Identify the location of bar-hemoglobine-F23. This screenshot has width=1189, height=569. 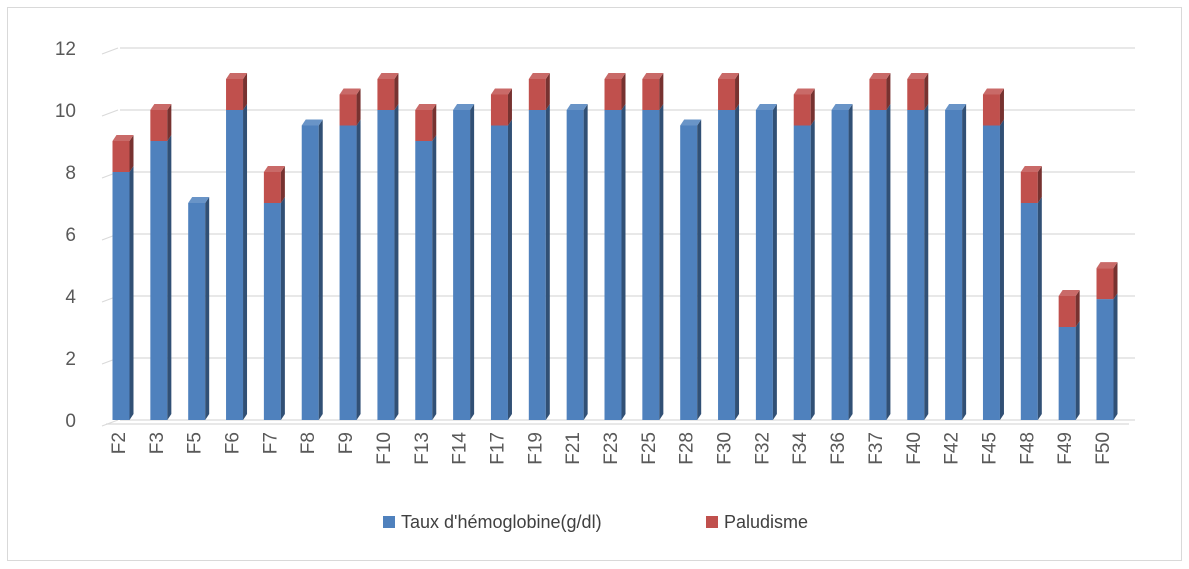
(613, 265).